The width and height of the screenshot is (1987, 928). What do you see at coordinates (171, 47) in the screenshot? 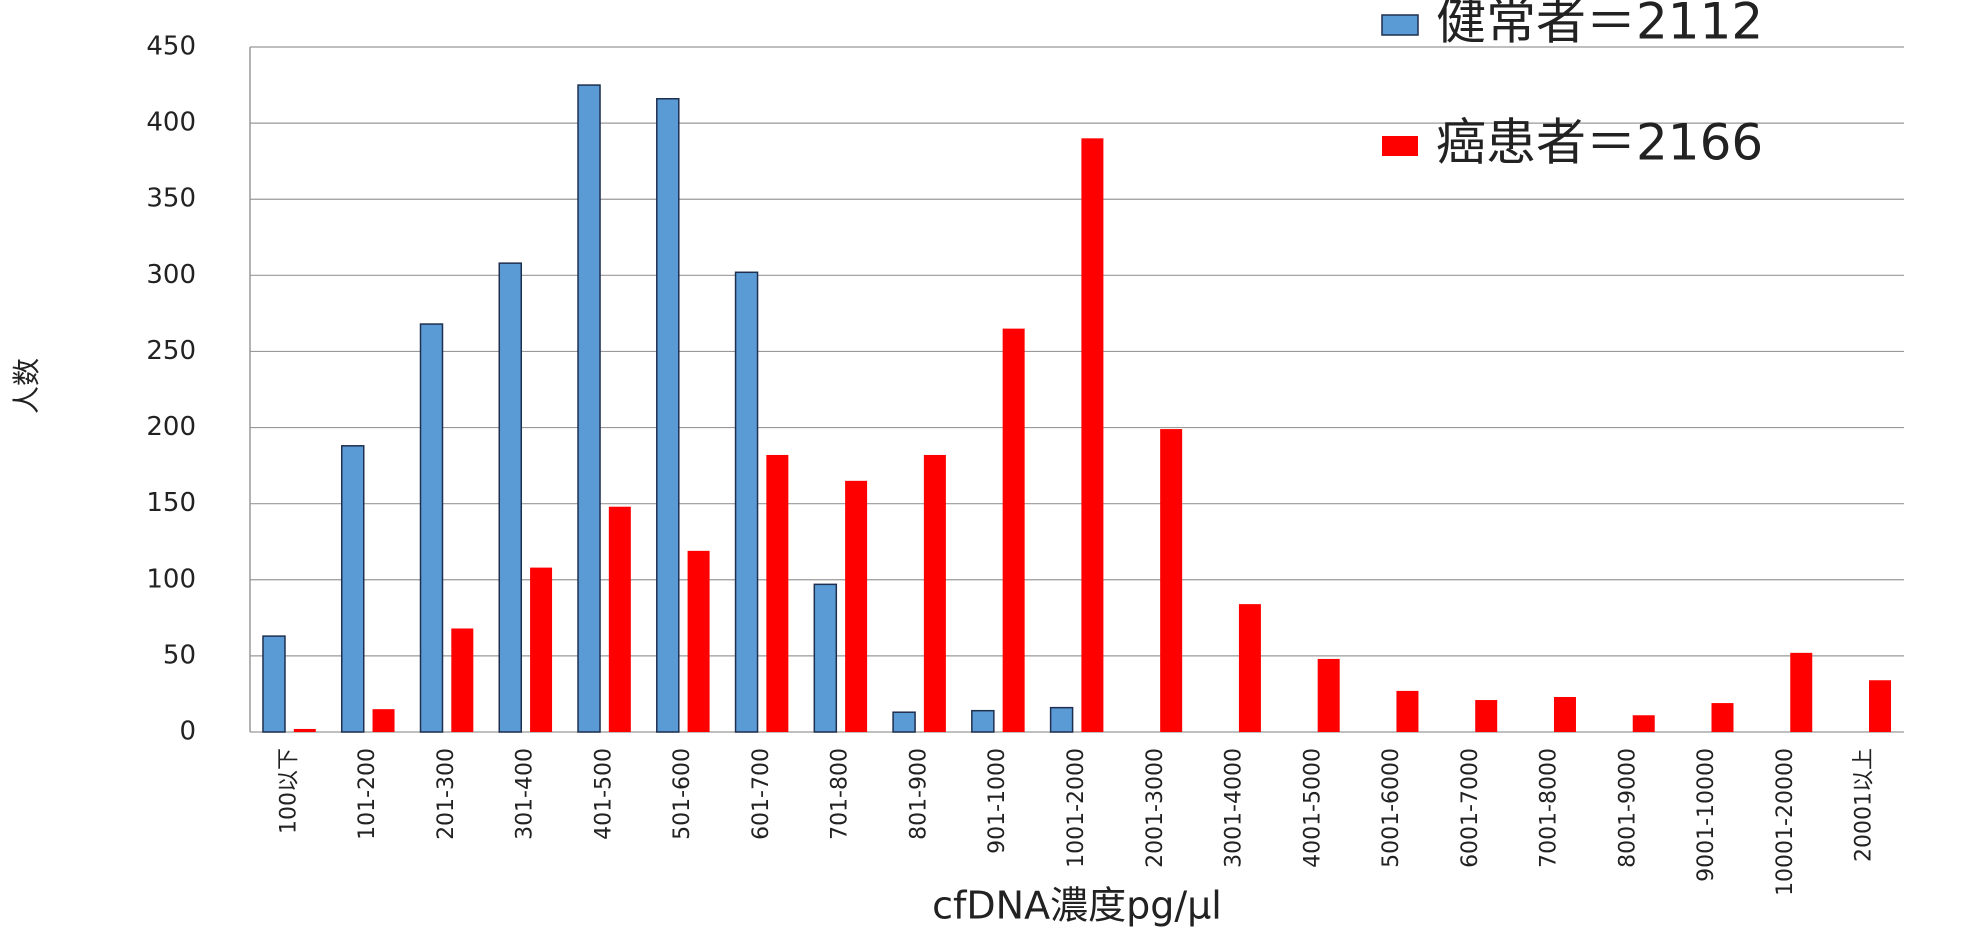
I see `y-tick-label: 450` at bounding box center [171, 47].